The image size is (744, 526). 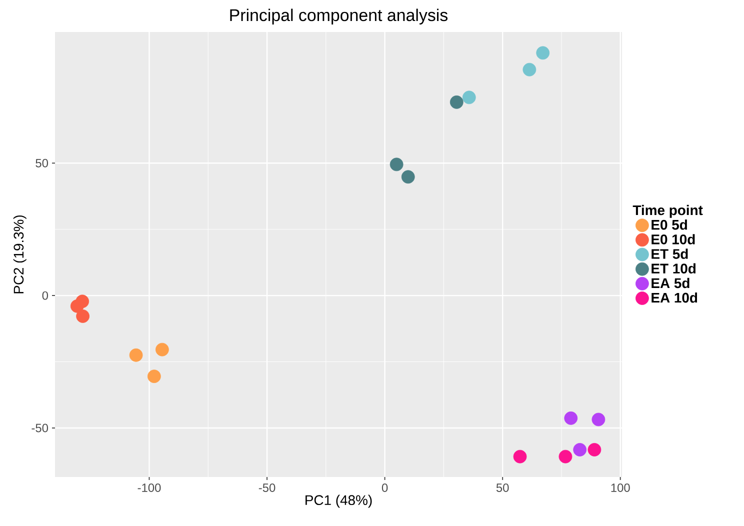 What do you see at coordinates (45, 295) in the screenshot?
I see `y-tick-label: 0` at bounding box center [45, 295].